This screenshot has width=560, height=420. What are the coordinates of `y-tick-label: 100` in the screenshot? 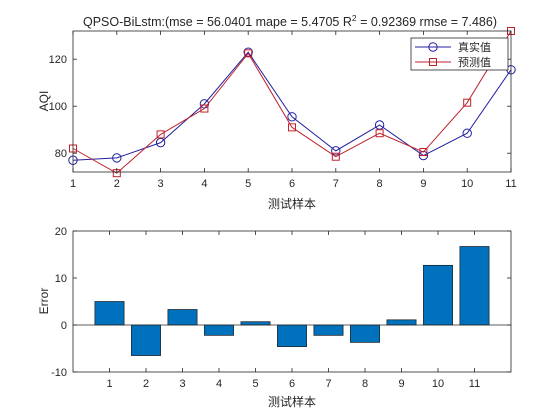 It's located at (58, 107).